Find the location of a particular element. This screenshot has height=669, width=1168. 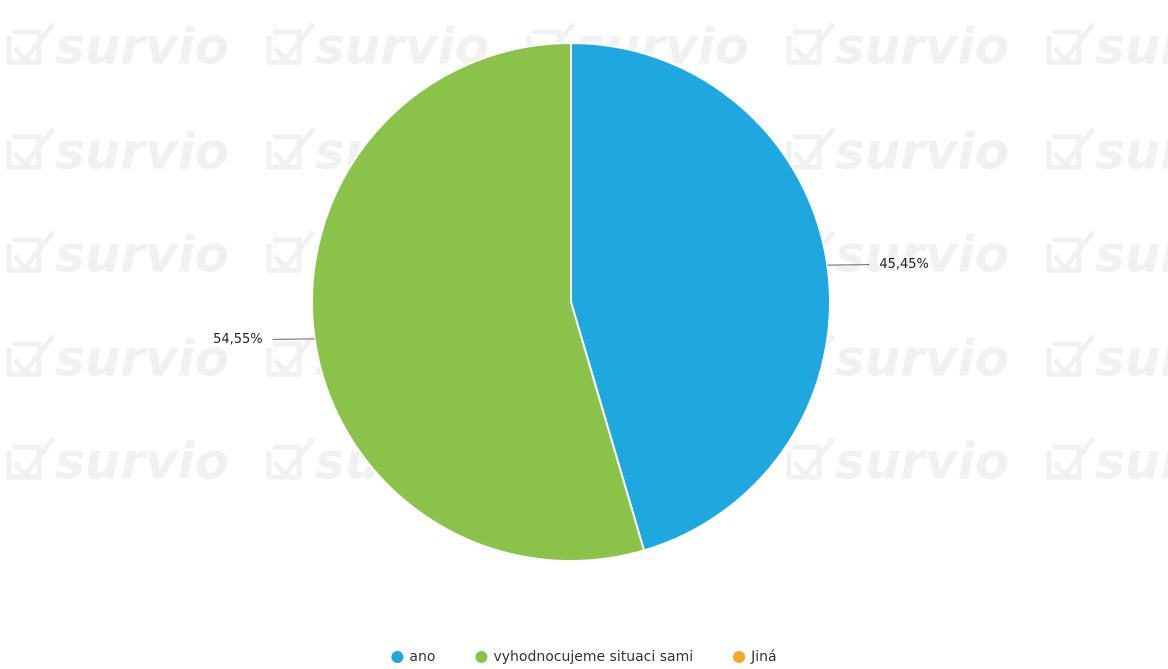

legend-label: ano is located at coordinates (422, 657).